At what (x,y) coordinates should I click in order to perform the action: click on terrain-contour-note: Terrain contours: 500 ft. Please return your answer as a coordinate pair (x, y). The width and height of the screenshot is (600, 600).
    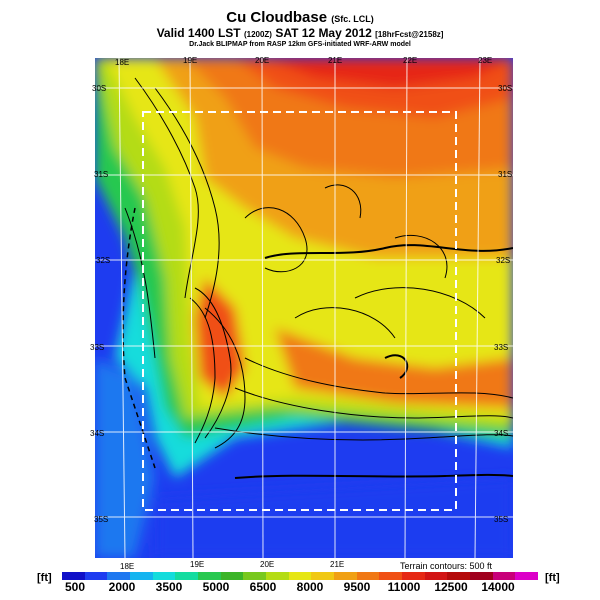
    Looking at the image, I should click on (446, 566).